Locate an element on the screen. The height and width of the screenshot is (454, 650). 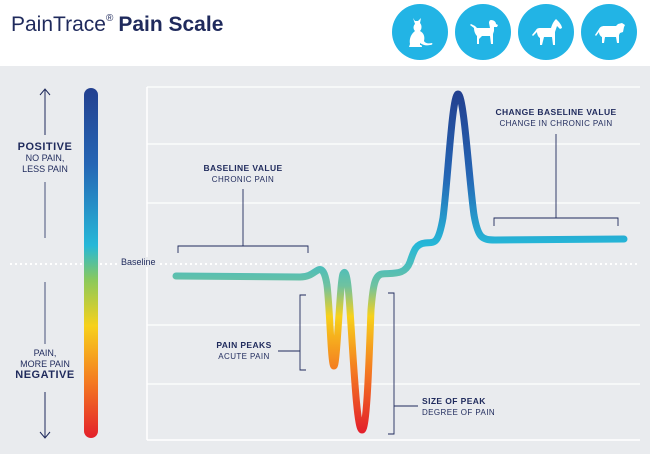
positive-label: POSITIVE NO PAIN, LESS PAIN is located at coordinates (45, 158).